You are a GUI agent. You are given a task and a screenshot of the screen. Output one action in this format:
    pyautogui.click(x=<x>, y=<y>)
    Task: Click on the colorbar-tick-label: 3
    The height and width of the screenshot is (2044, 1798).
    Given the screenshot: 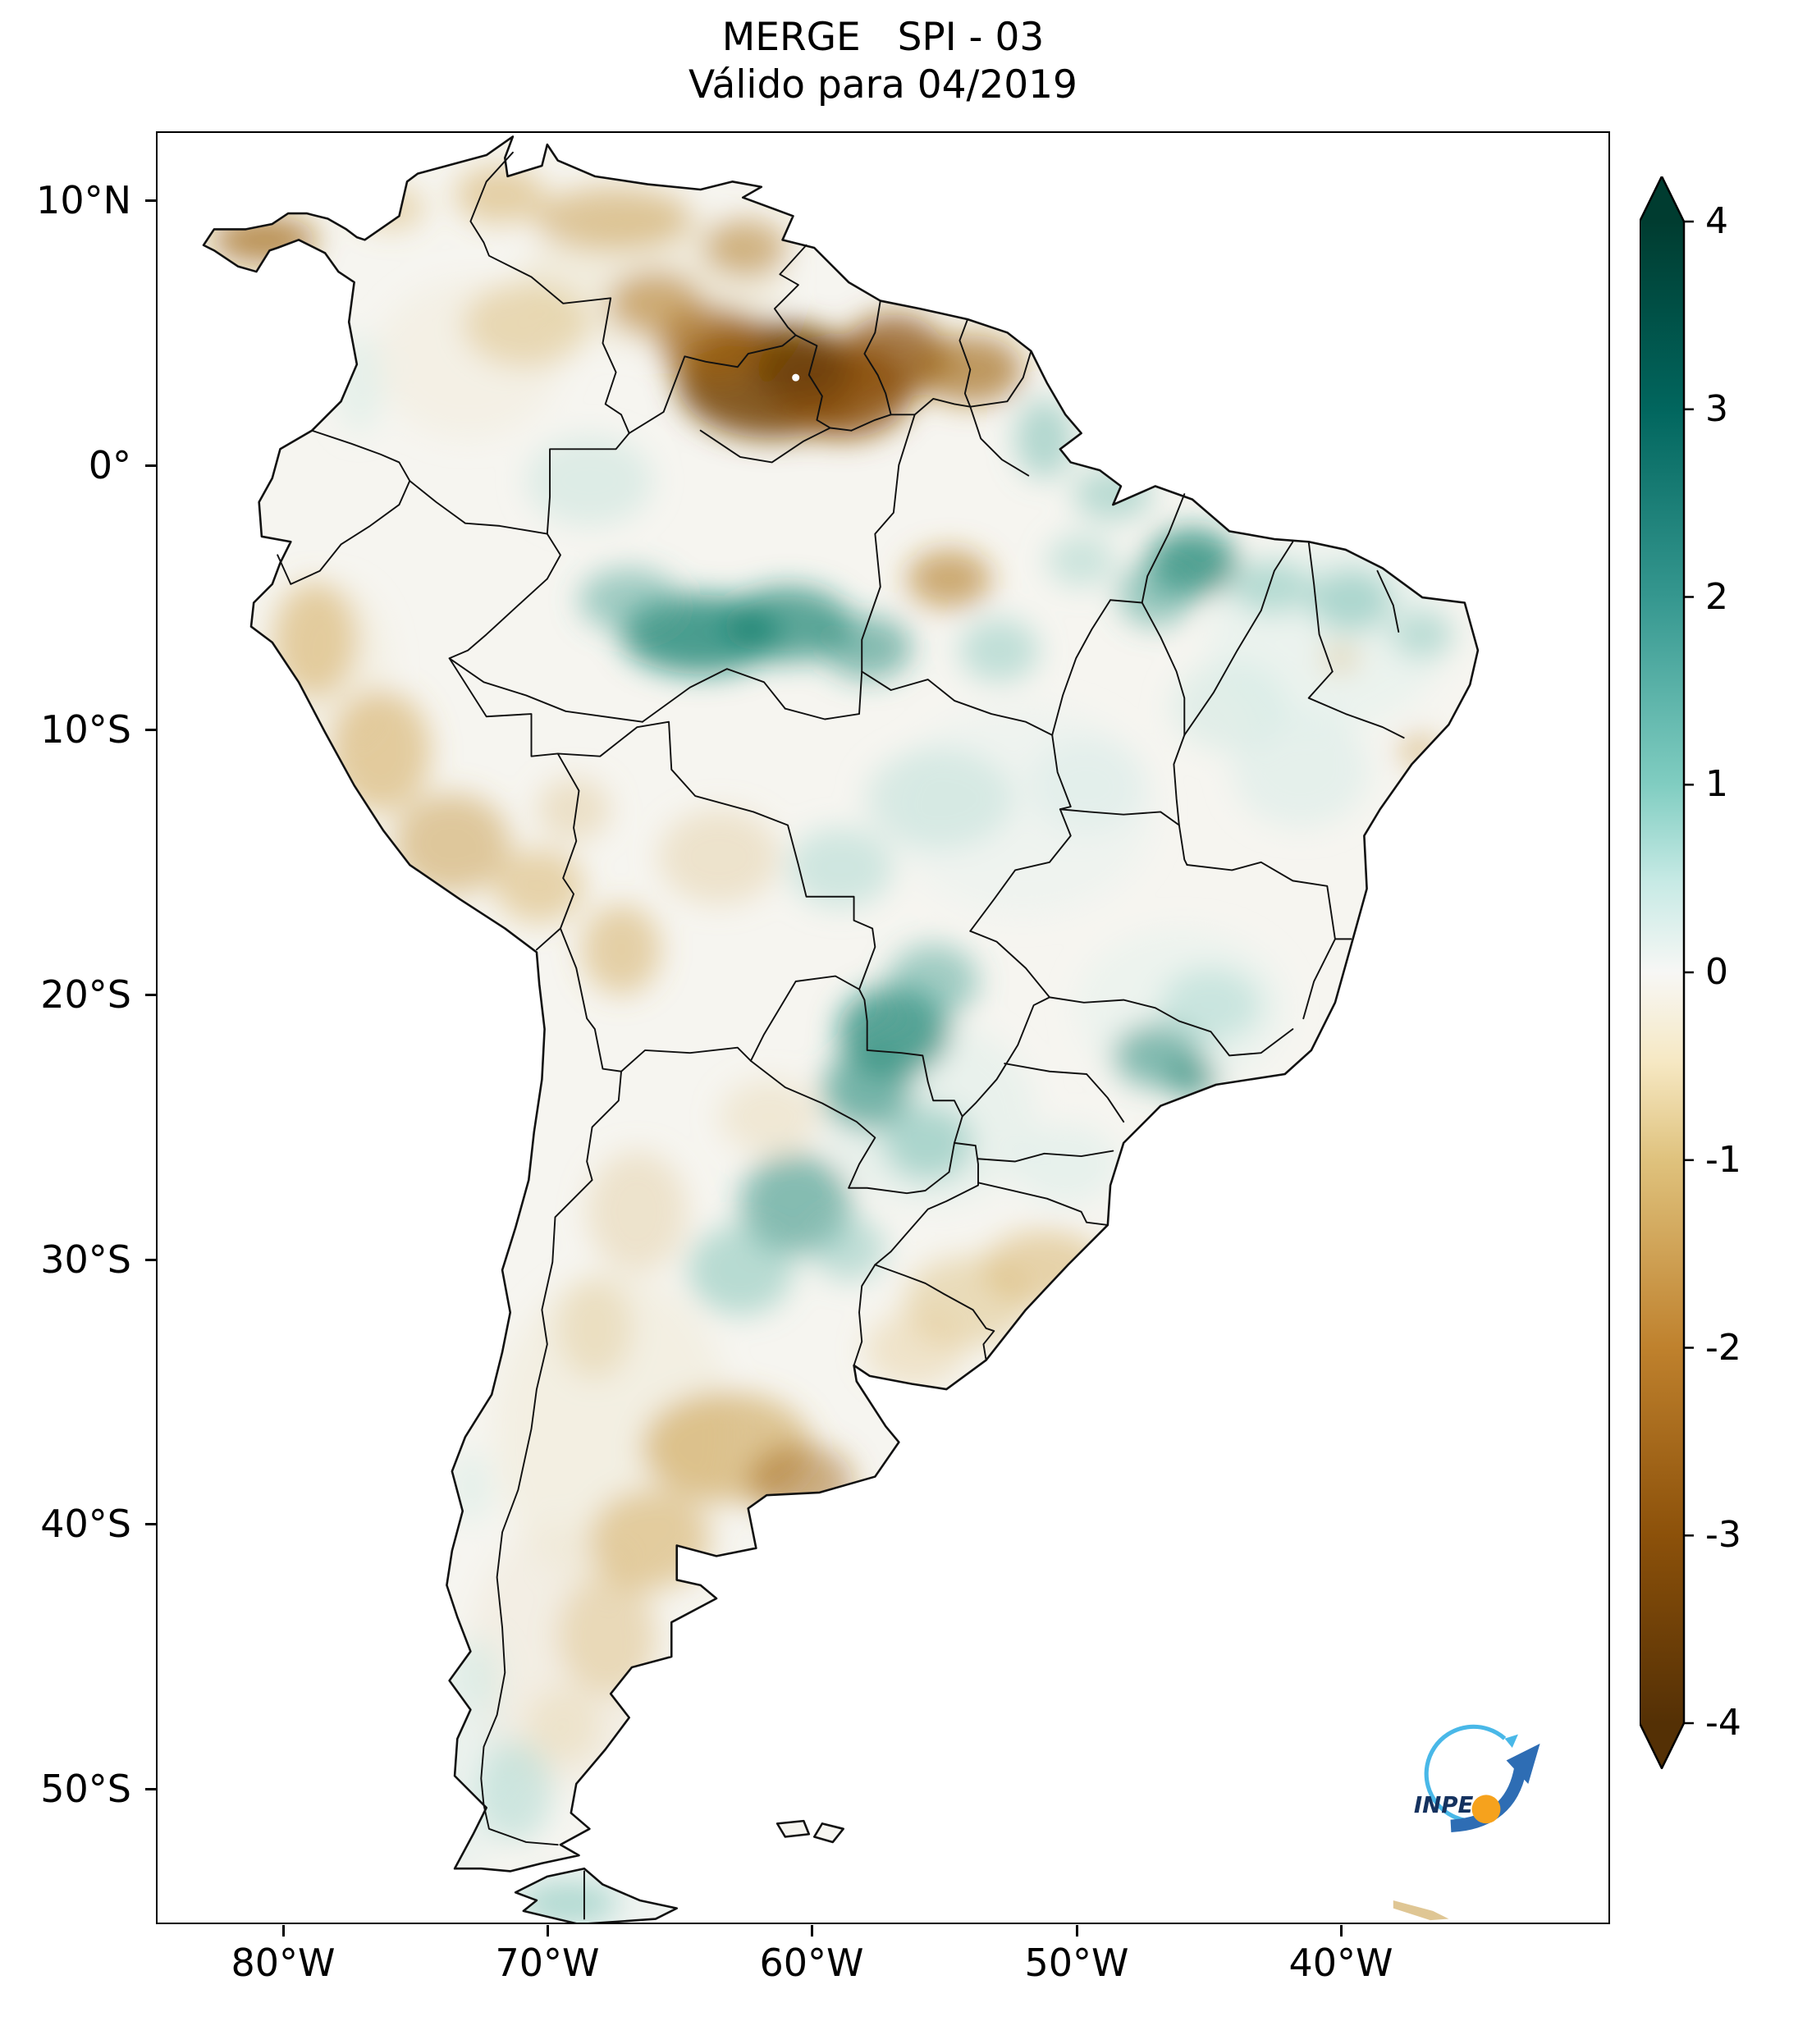 What is the action you would take?
    pyautogui.click(x=1716, y=409)
    